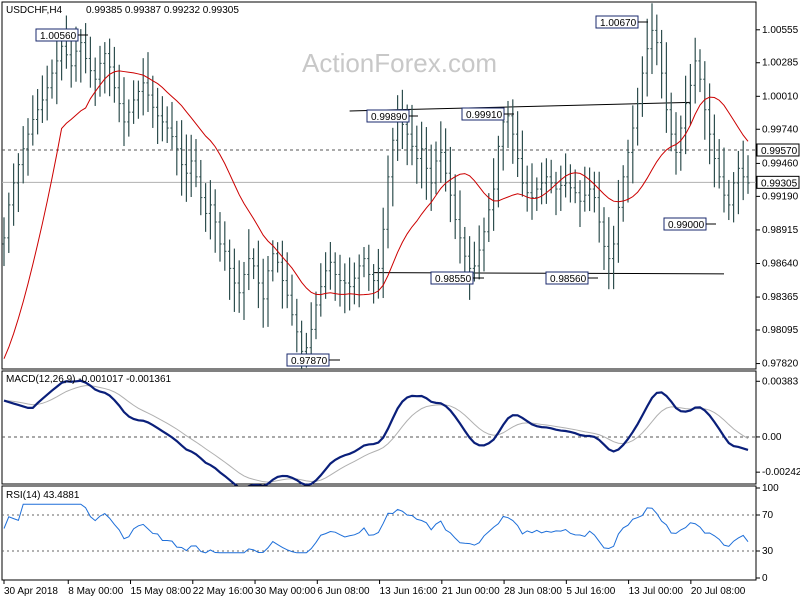  Describe the element at coordinates (533, 591) in the screenshot. I see `x-tick-label: 28 Jun 08:00` at that location.